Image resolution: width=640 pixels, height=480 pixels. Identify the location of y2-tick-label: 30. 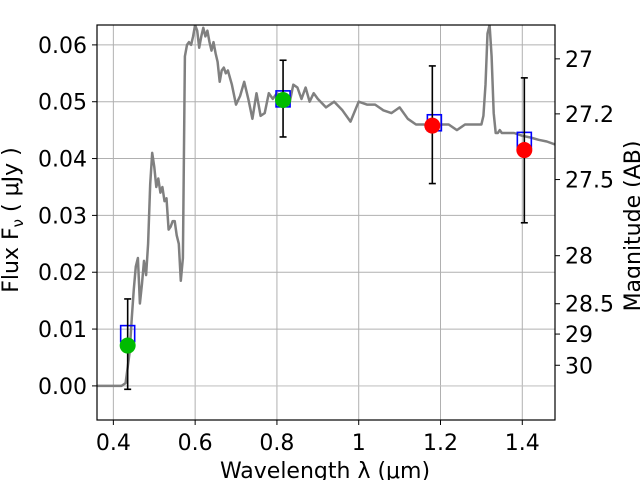
(579, 366).